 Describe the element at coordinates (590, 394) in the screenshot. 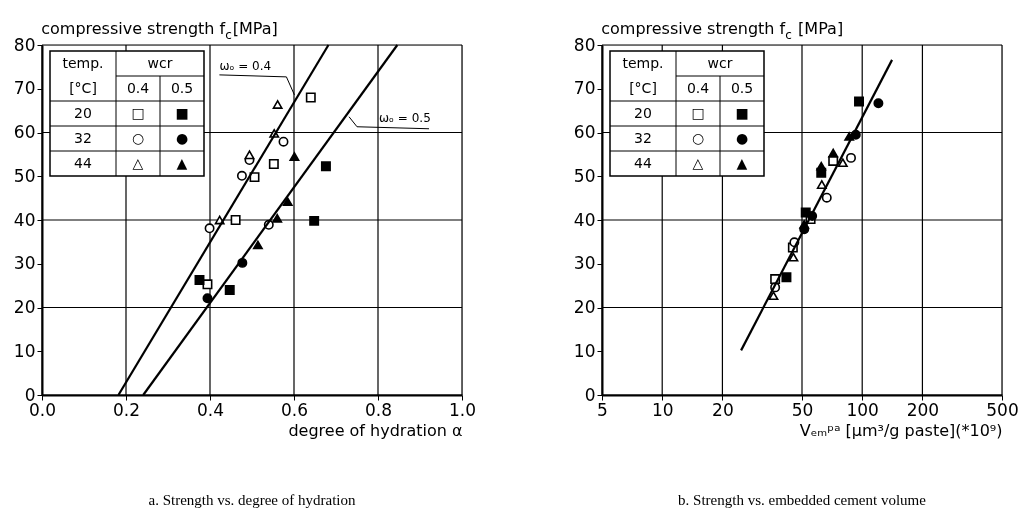

I see `y-tick-label: 0` at that location.